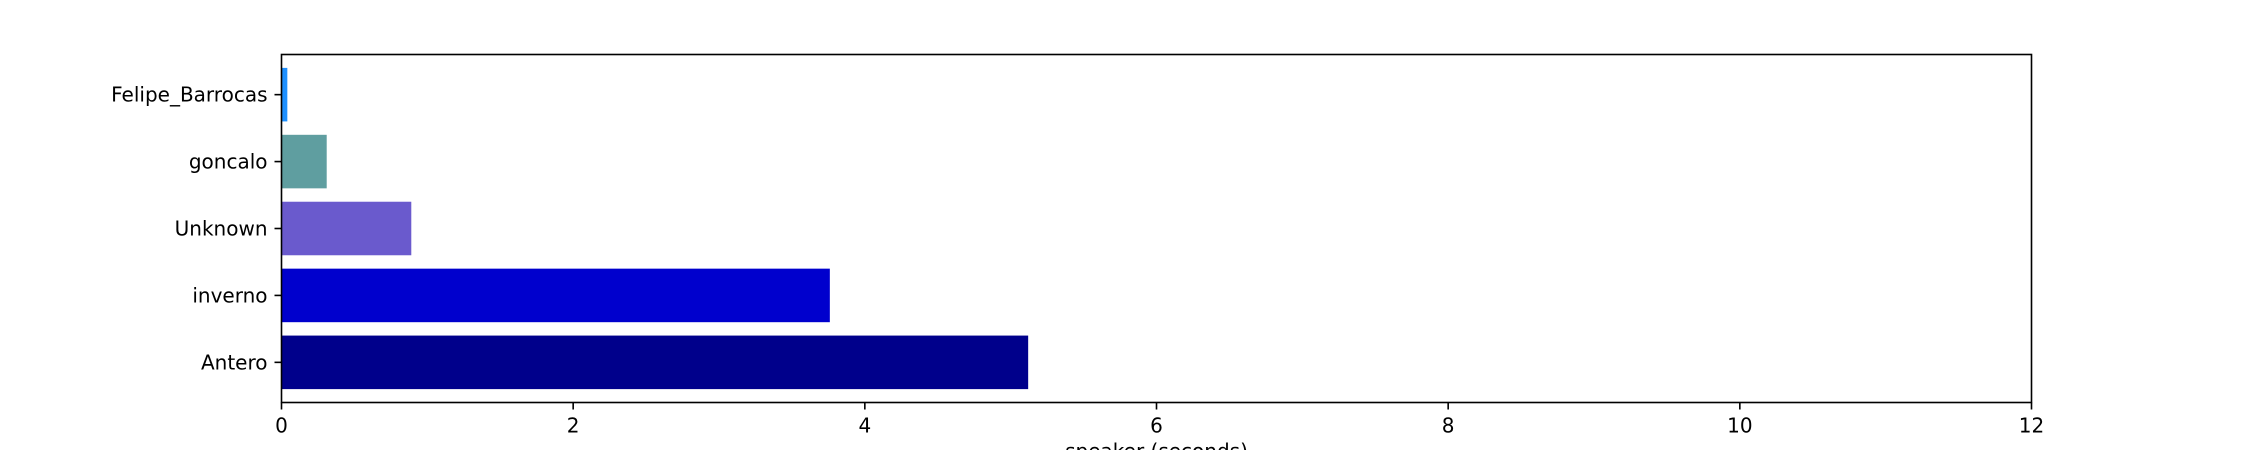  Describe the element at coordinates (1156, 444) in the screenshot. I see `x-axis-label: speaker (seconds)` at that location.